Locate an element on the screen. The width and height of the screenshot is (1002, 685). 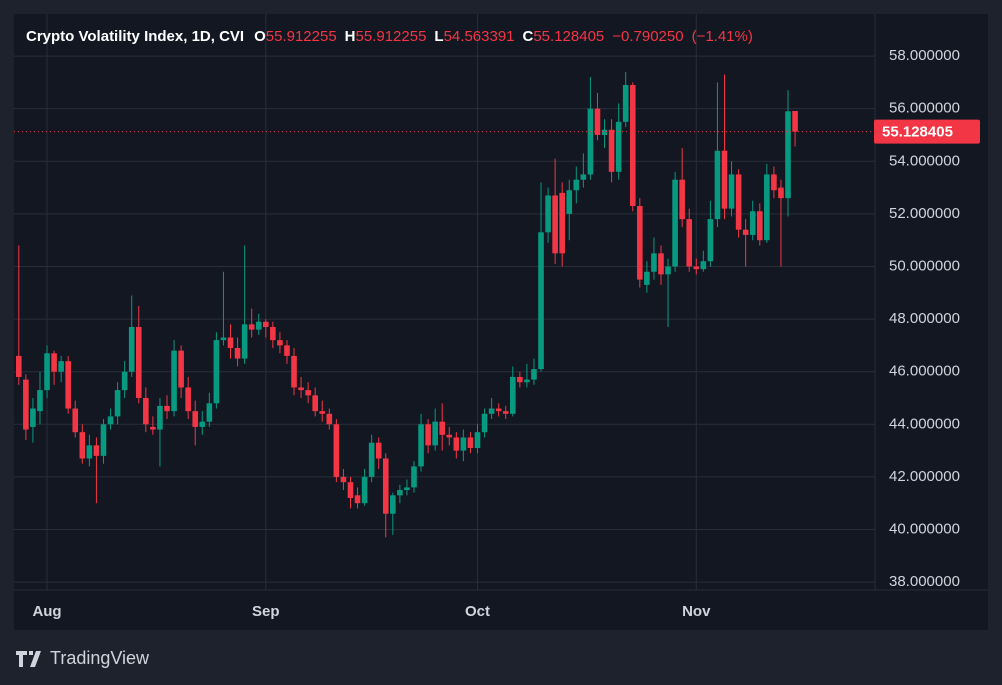
high-label: H is located at coordinates (350, 36).